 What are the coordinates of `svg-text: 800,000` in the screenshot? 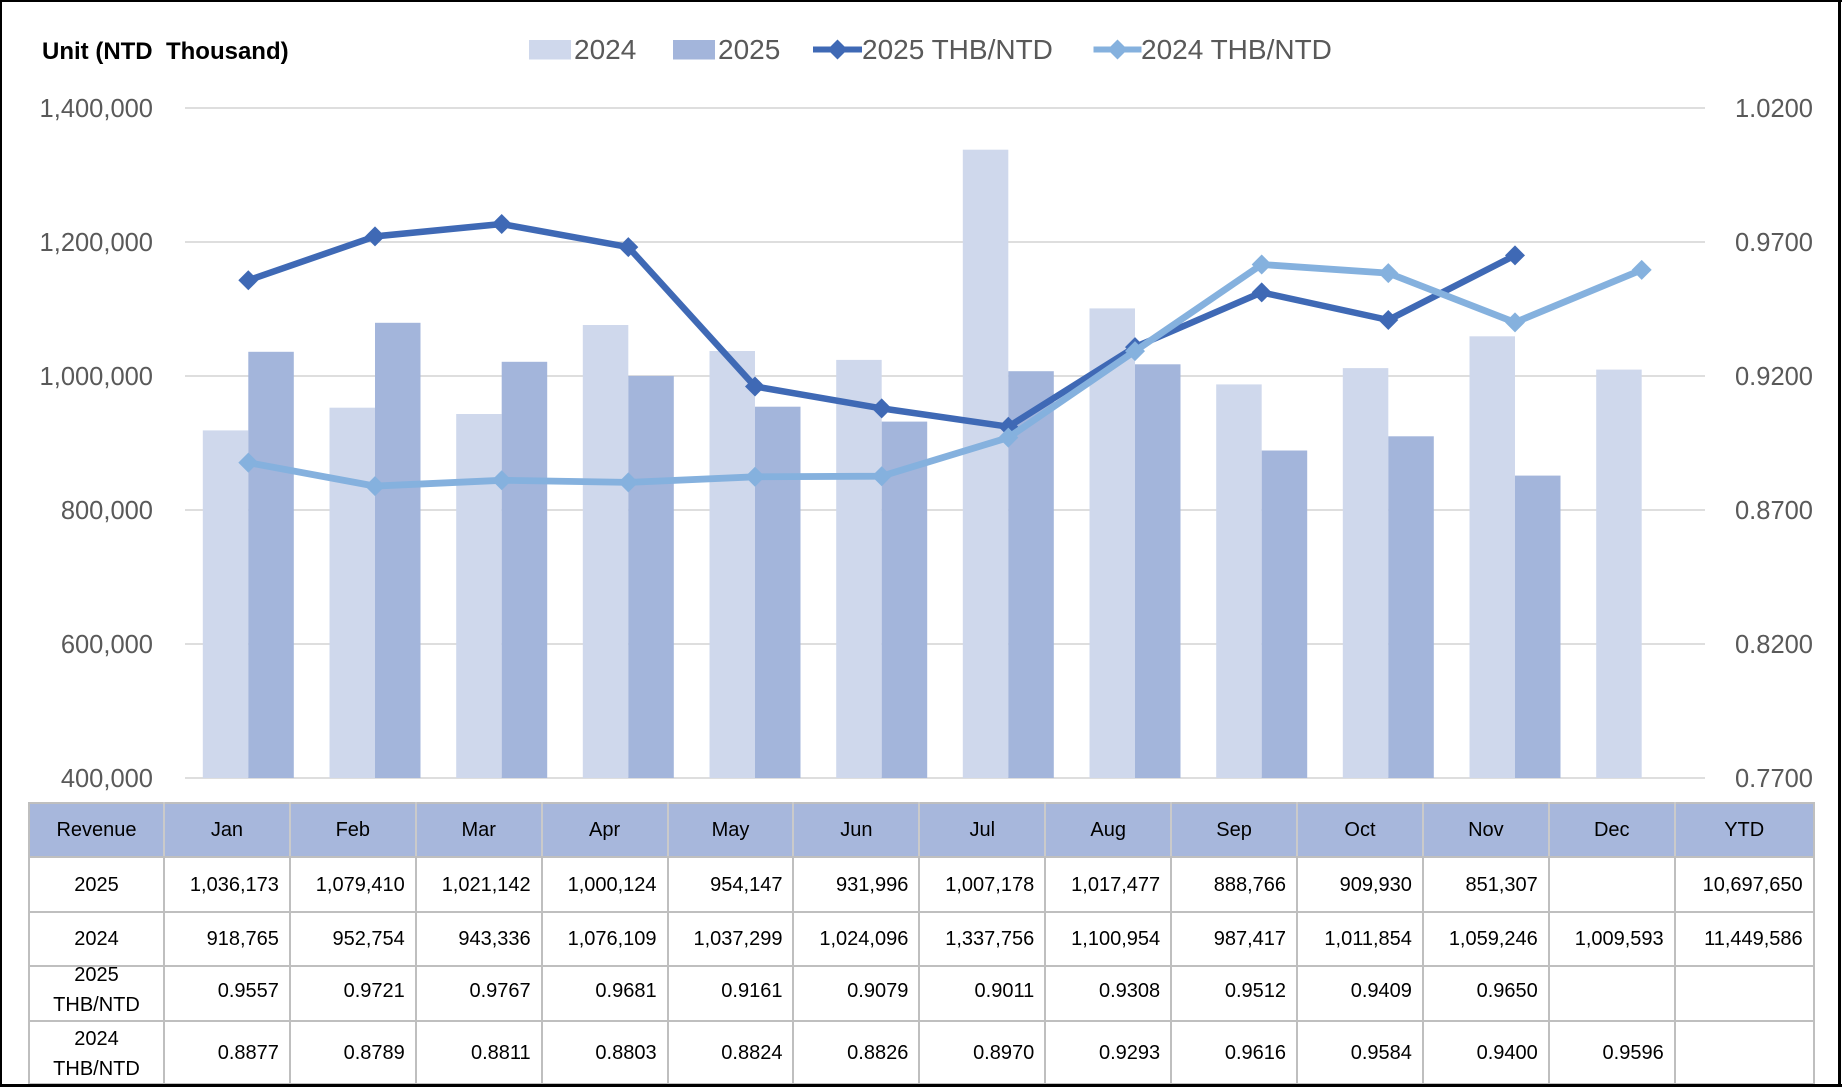 It's located at (107, 511).